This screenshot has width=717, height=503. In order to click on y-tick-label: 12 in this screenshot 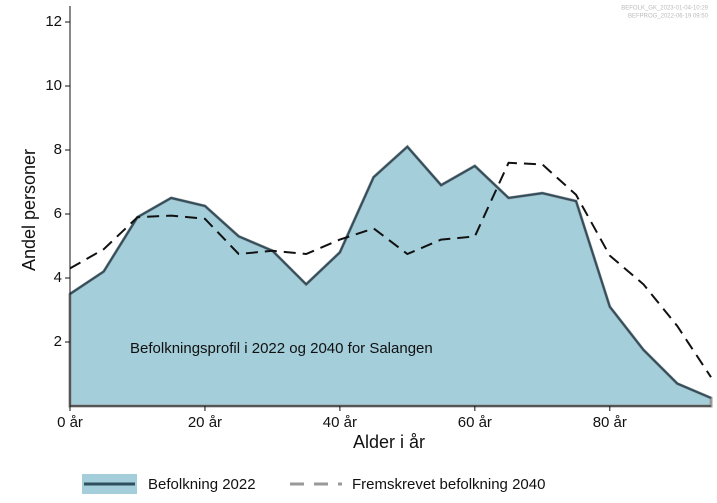, I will do `click(53, 21)`.